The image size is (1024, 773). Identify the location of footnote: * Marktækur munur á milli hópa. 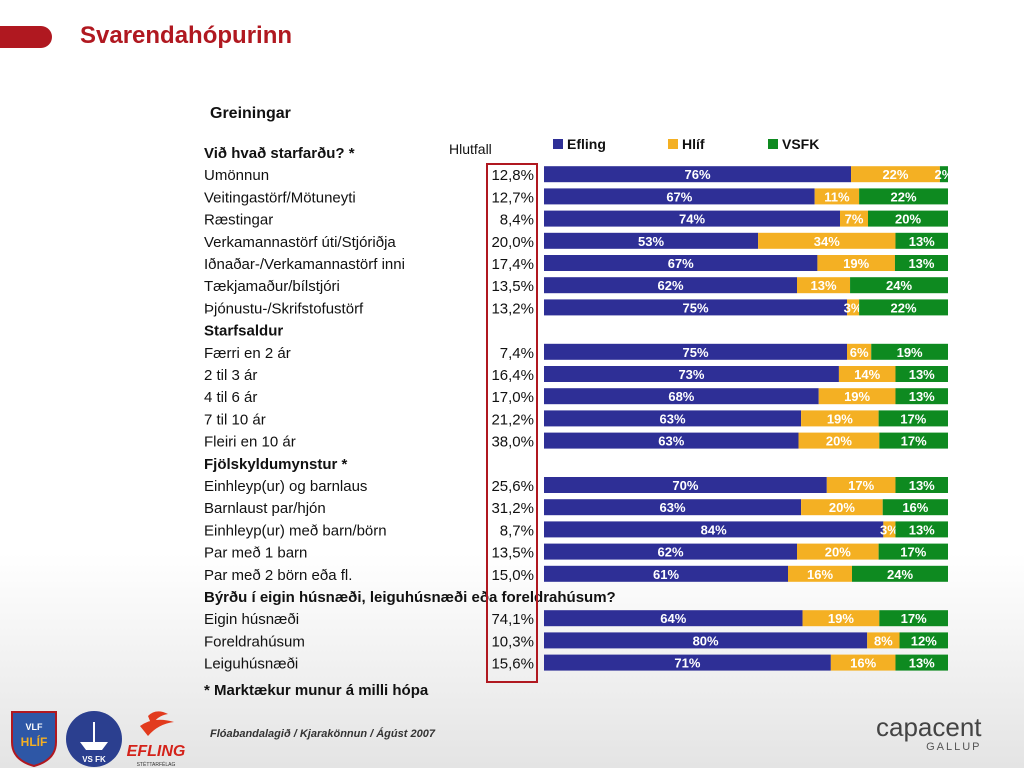
(316, 690).